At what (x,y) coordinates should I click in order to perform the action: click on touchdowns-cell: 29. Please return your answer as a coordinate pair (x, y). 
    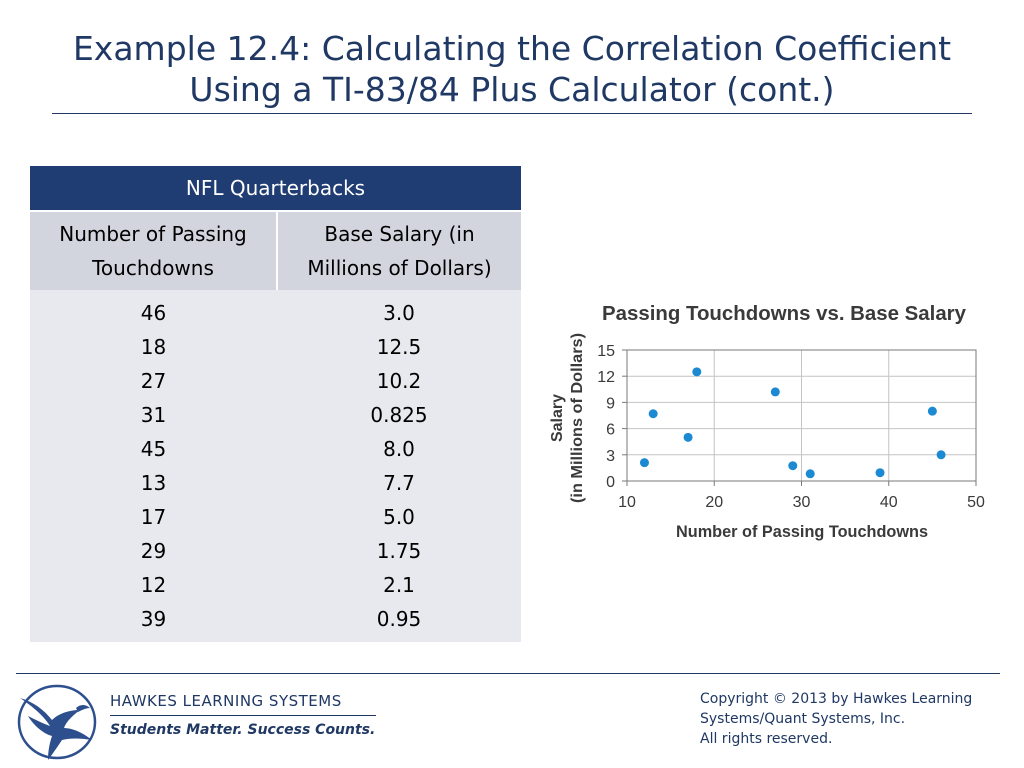
    Looking at the image, I should click on (153, 551).